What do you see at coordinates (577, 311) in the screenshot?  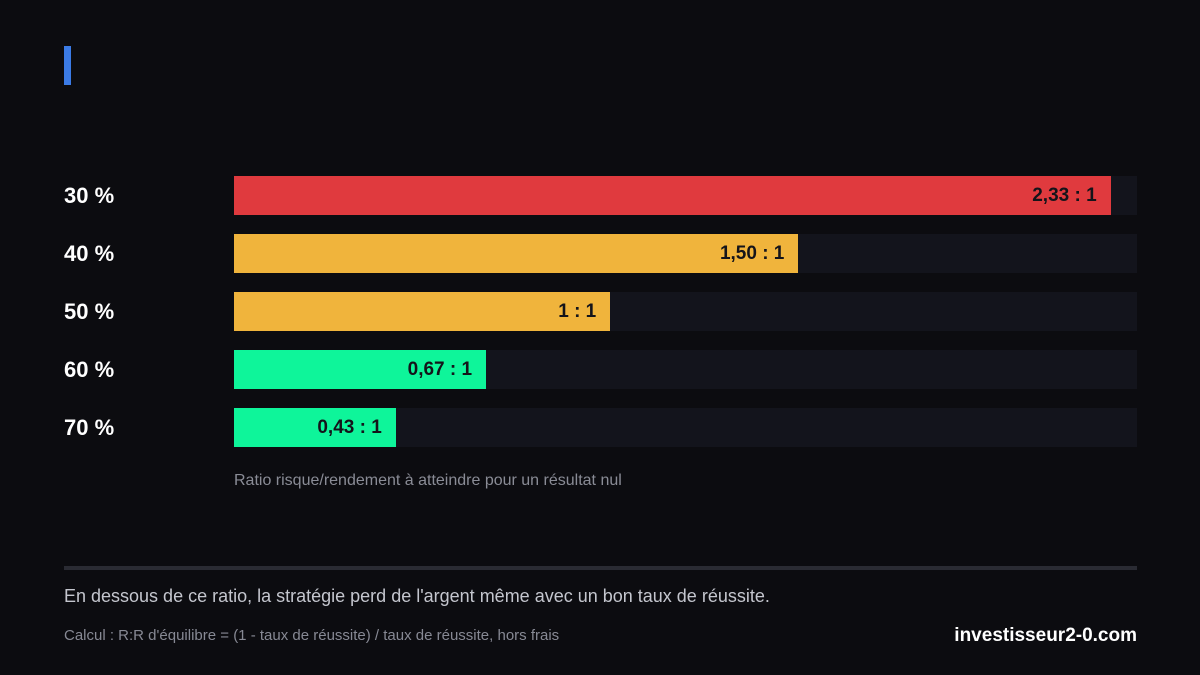 I see `bar-value-label: 1` at bounding box center [577, 311].